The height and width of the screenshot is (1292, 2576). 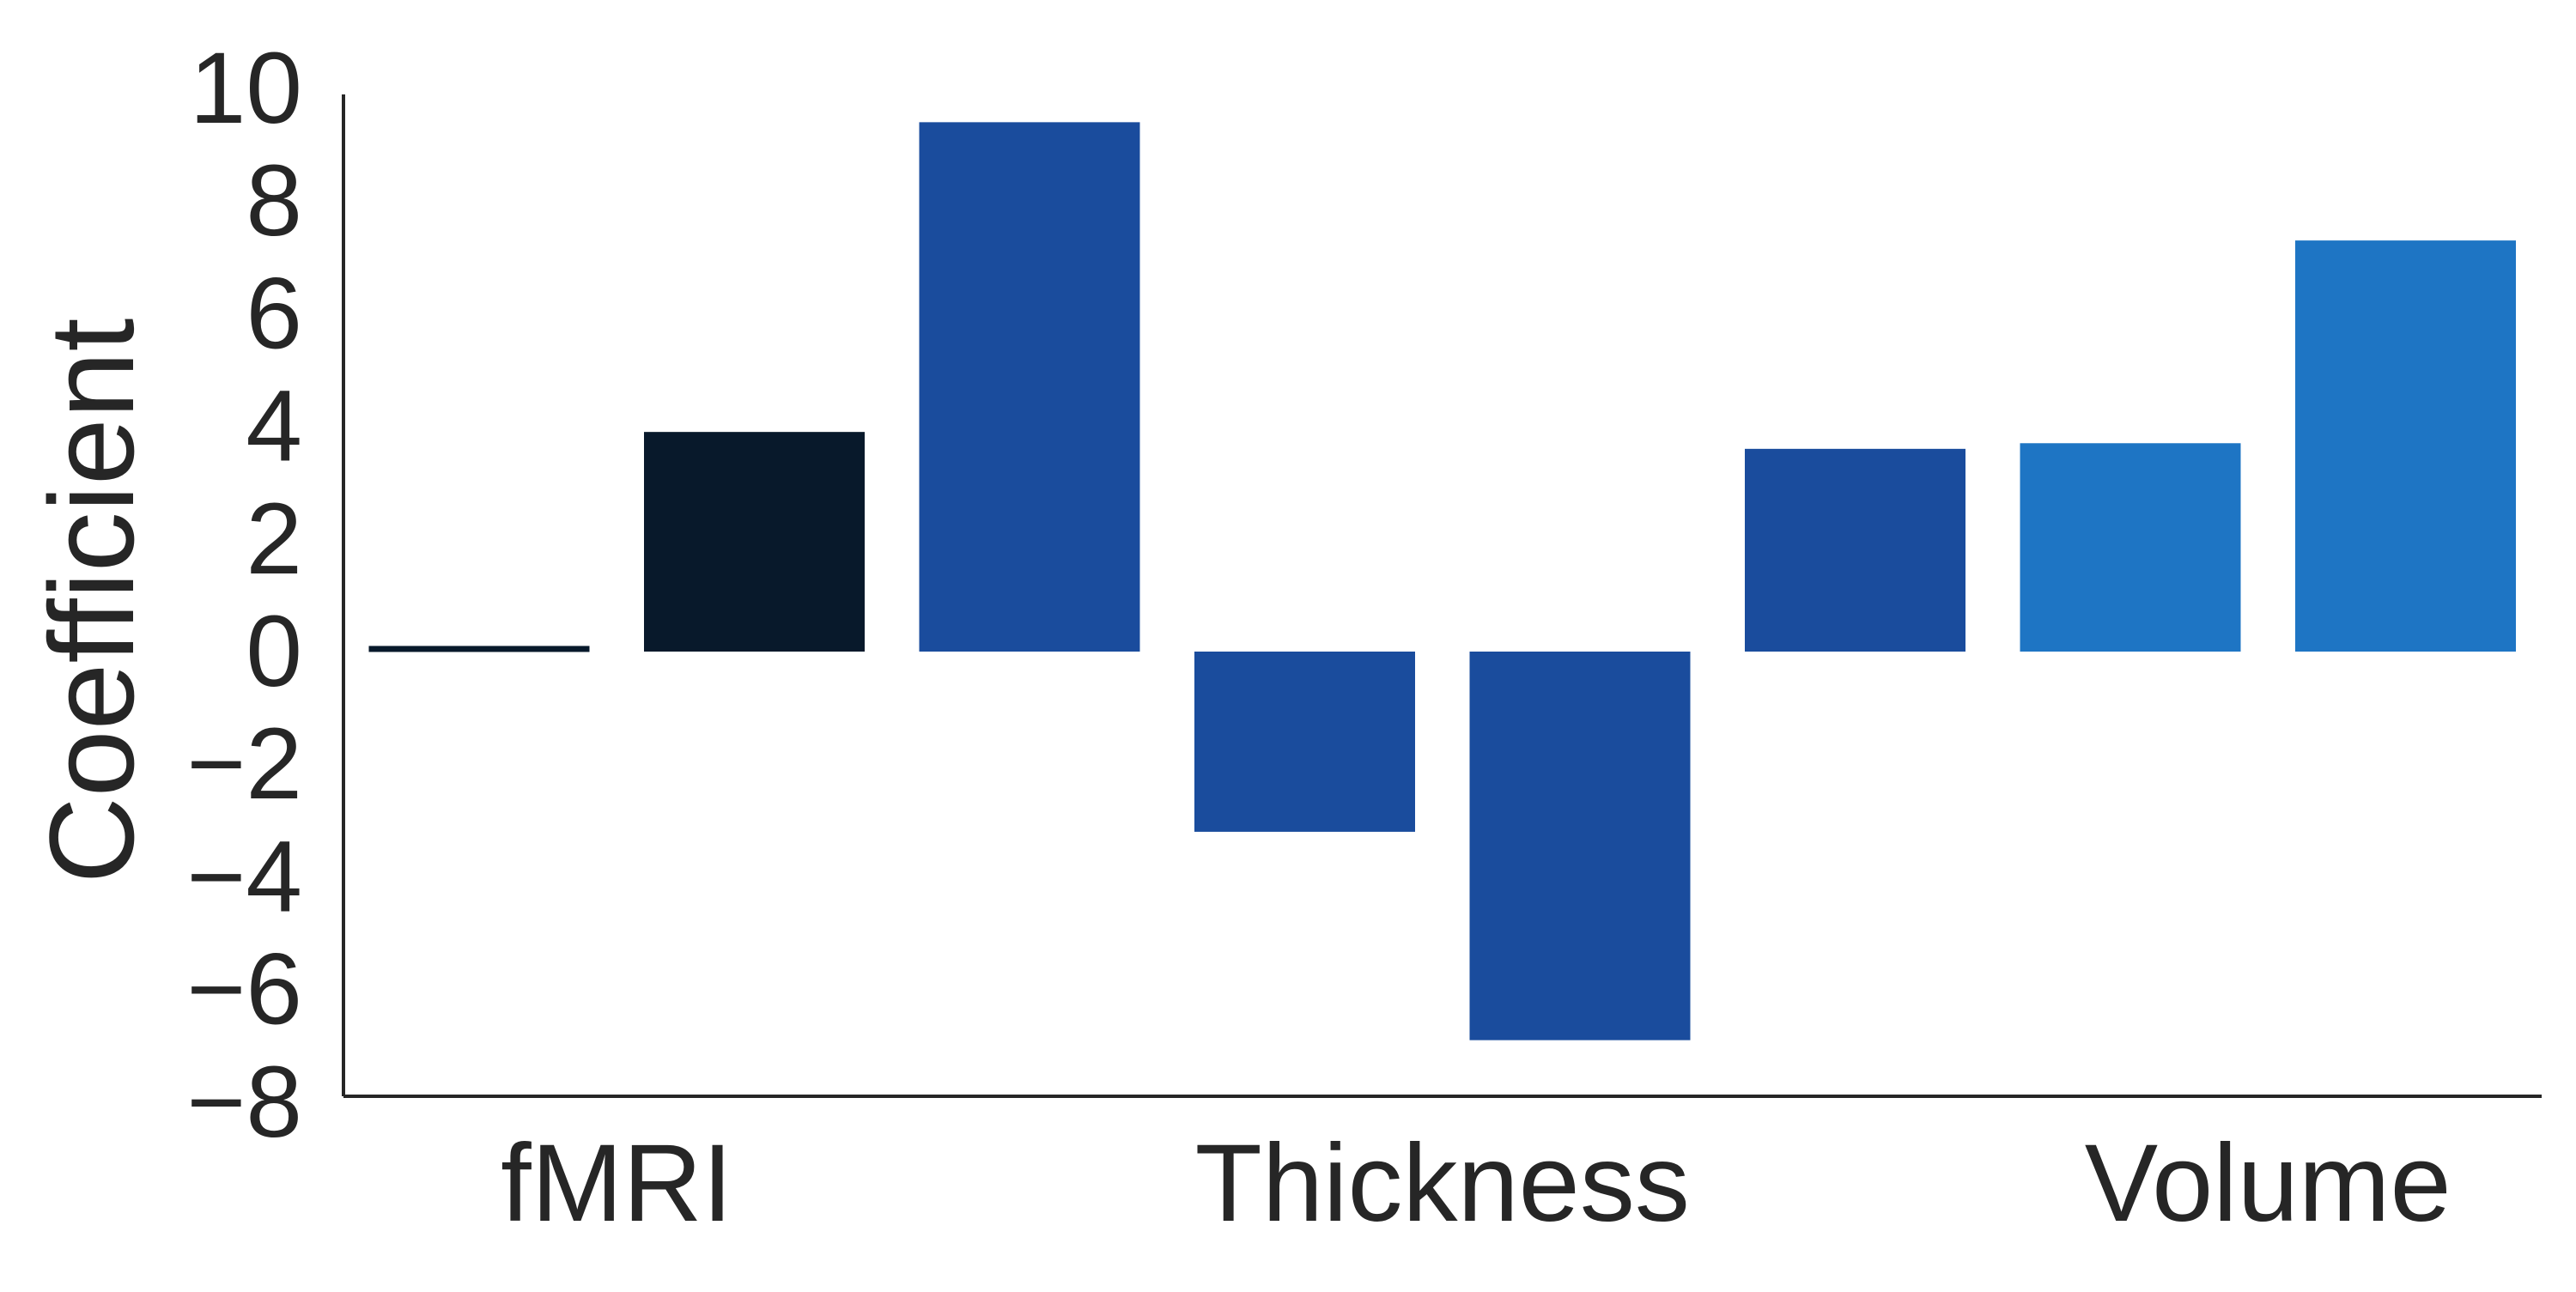 I want to click on y-tick-label: −4, so click(x=244, y=876).